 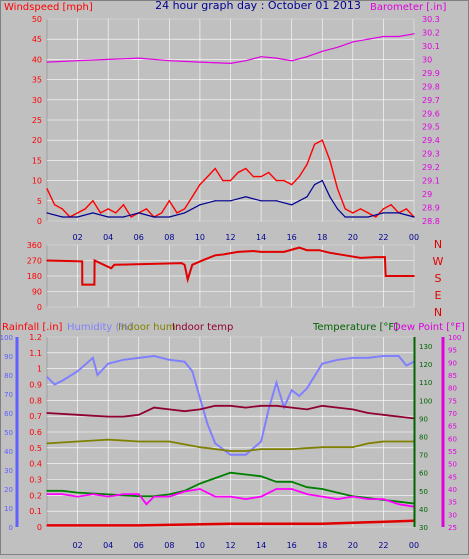 What do you see at coordinates (292, 545) in the screenshot?
I see `combined-x-tick-label: 16` at bounding box center [292, 545].